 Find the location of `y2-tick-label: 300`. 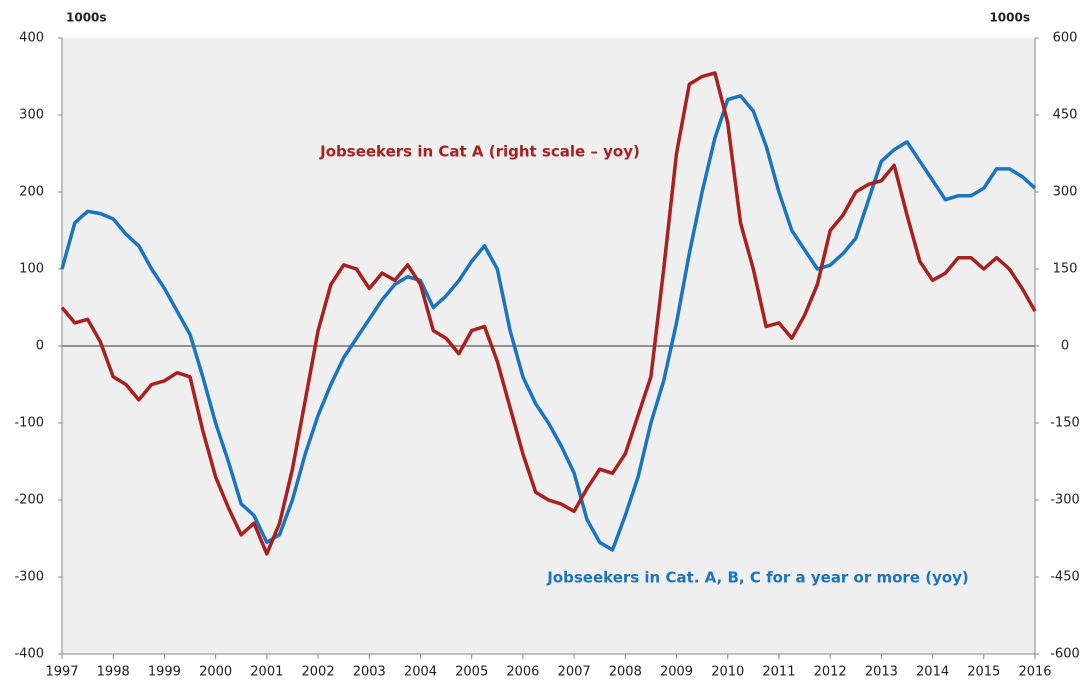

y2-tick-label: 300 is located at coordinates (1065, 192).